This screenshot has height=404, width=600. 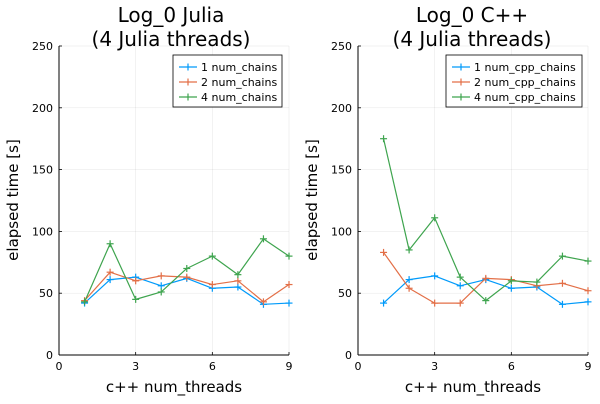 I want to click on legend-entry-2: 2 num_chains, so click(x=239, y=82).